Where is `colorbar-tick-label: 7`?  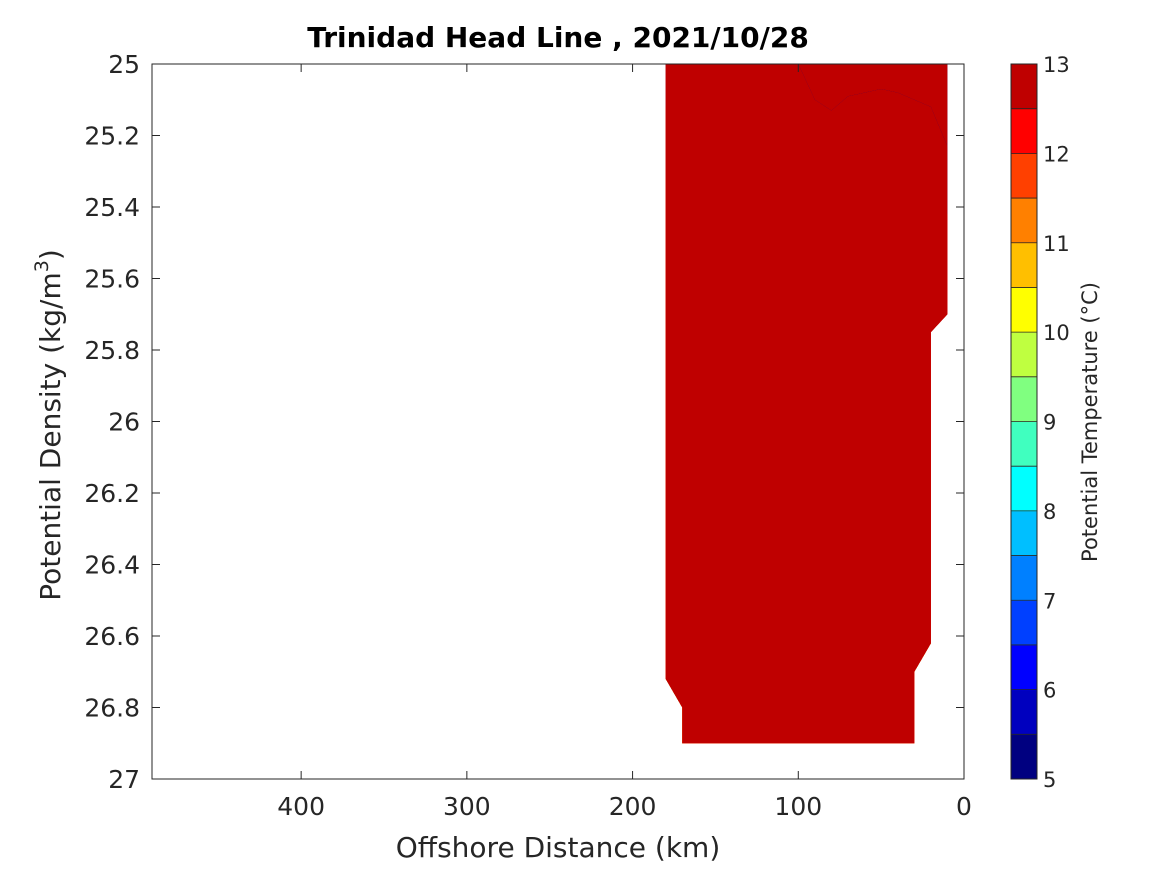
colorbar-tick-label: 7 is located at coordinates (1049, 601).